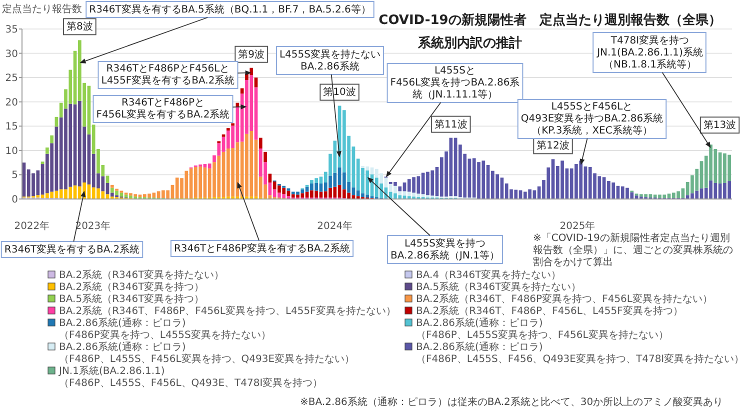 Image resolution: width=740 pixels, height=415 pixels. Describe the element at coordinates (499, 287) in the screenshot. I see `legend-label: BA.5系統（R346T変異を持たない）` at that location.